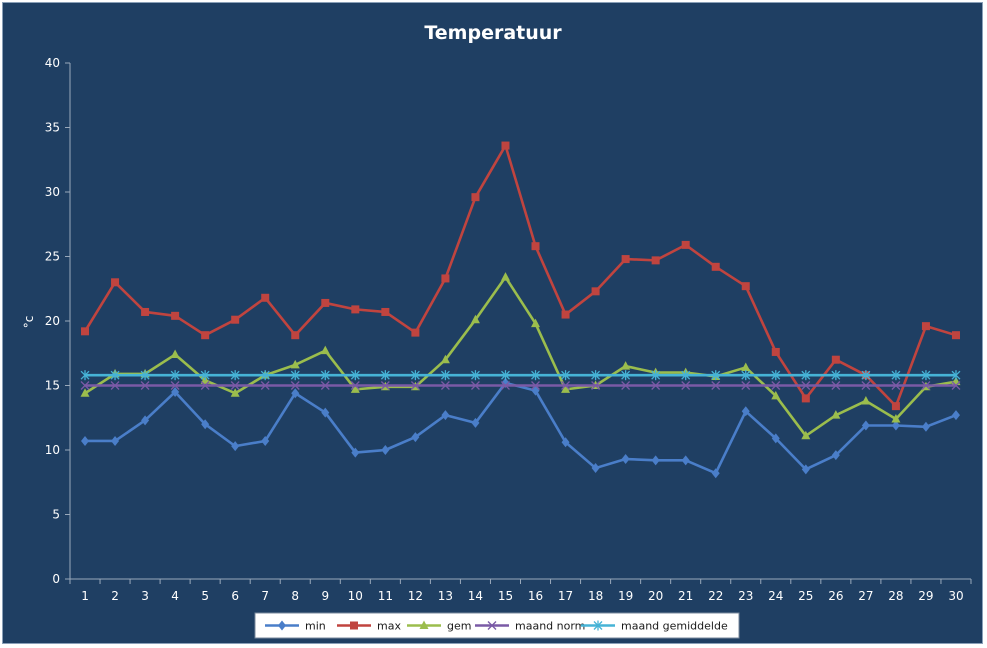 Image resolution: width=987 pixels, height=648 pixels. What do you see at coordinates (235, 596) in the screenshot?
I see `x-tick-label: 6` at bounding box center [235, 596].